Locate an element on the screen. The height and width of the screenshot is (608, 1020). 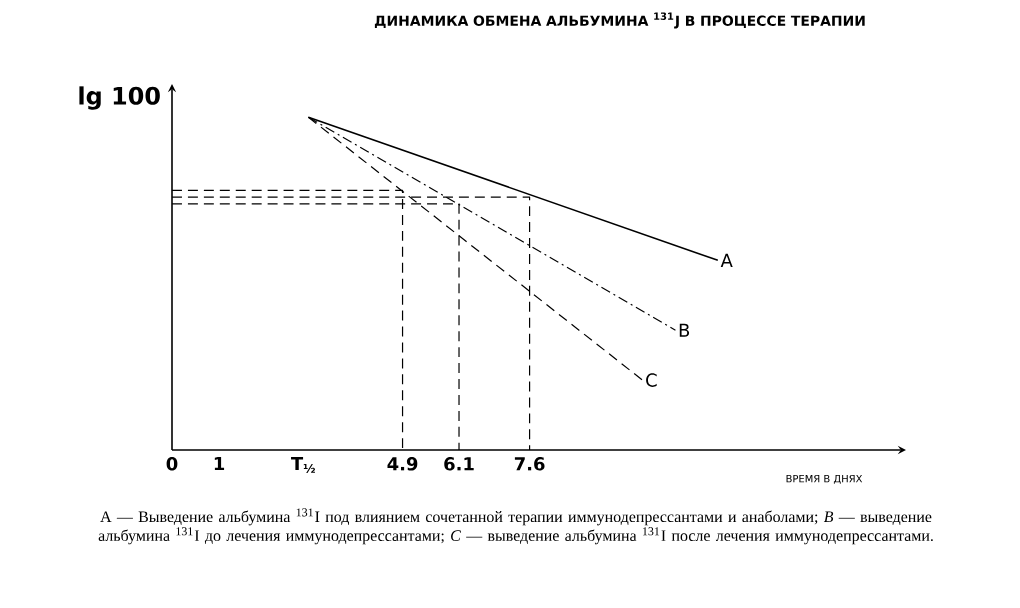
x-tick-label: 1 is located at coordinates (219, 464).